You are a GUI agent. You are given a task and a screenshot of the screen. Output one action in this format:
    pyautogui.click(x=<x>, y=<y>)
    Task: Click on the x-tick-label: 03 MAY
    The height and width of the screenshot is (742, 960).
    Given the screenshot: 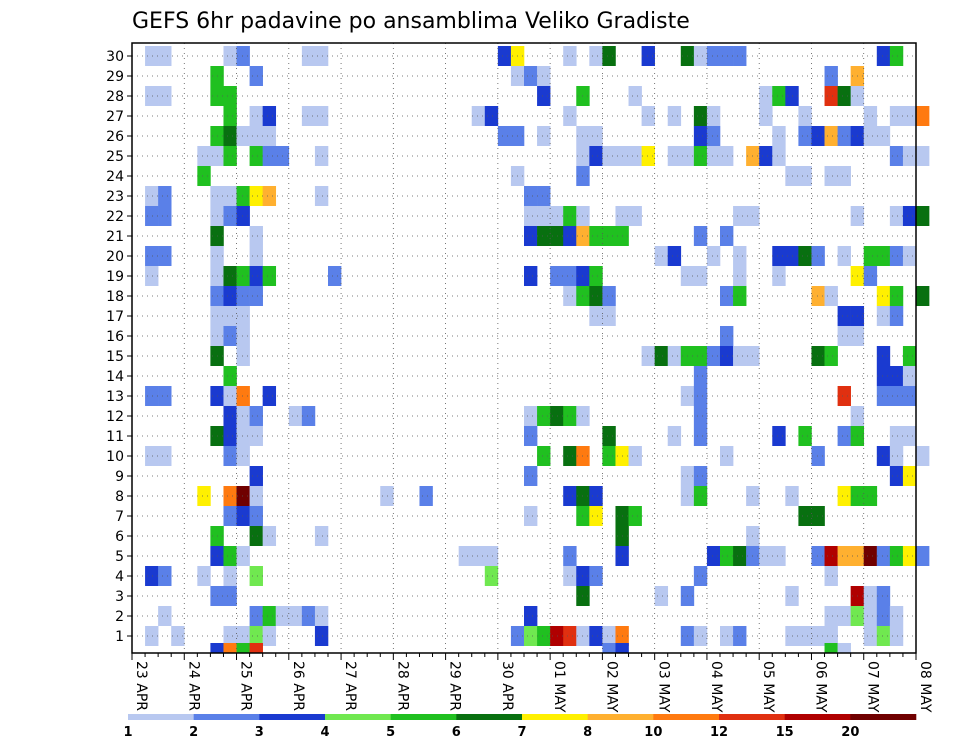 What is the action you would take?
    pyautogui.click(x=664, y=687)
    